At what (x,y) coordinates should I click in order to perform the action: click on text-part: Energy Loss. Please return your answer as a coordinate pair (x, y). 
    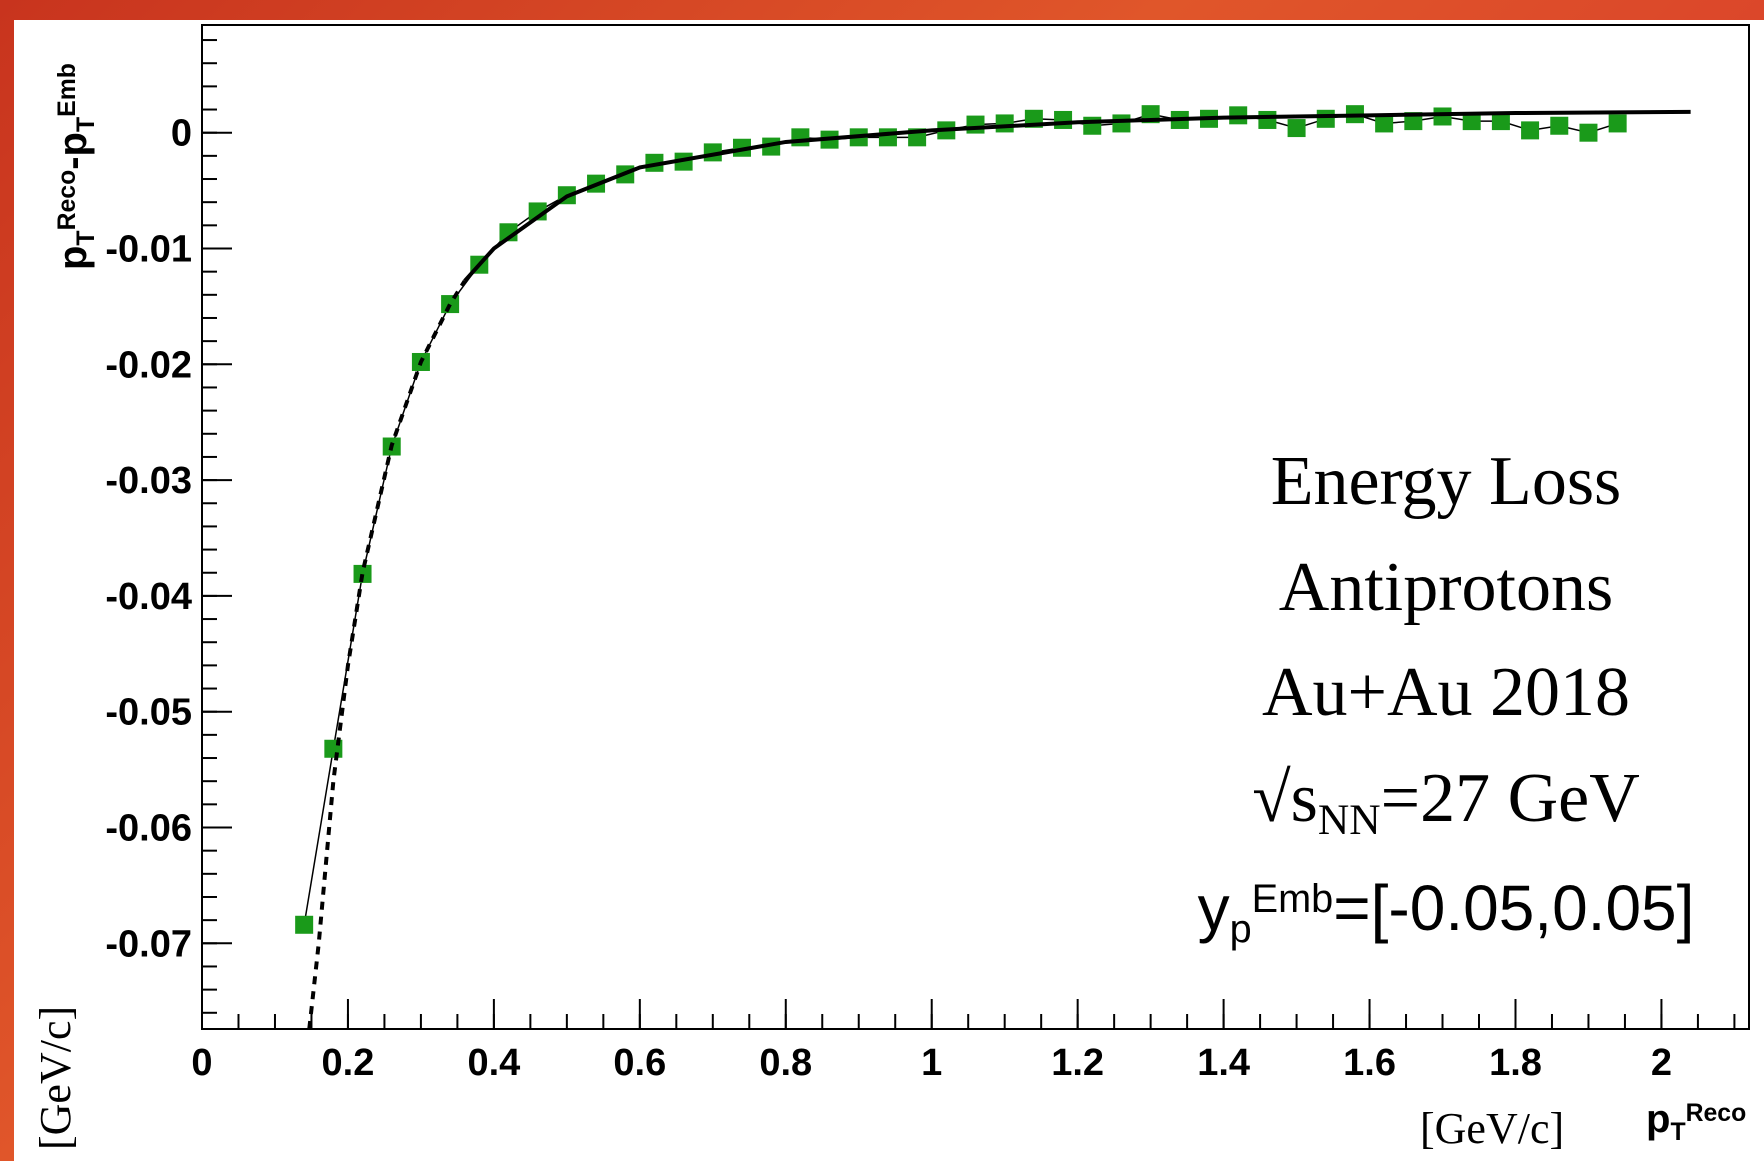
    Looking at the image, I should click on (1446, 481).